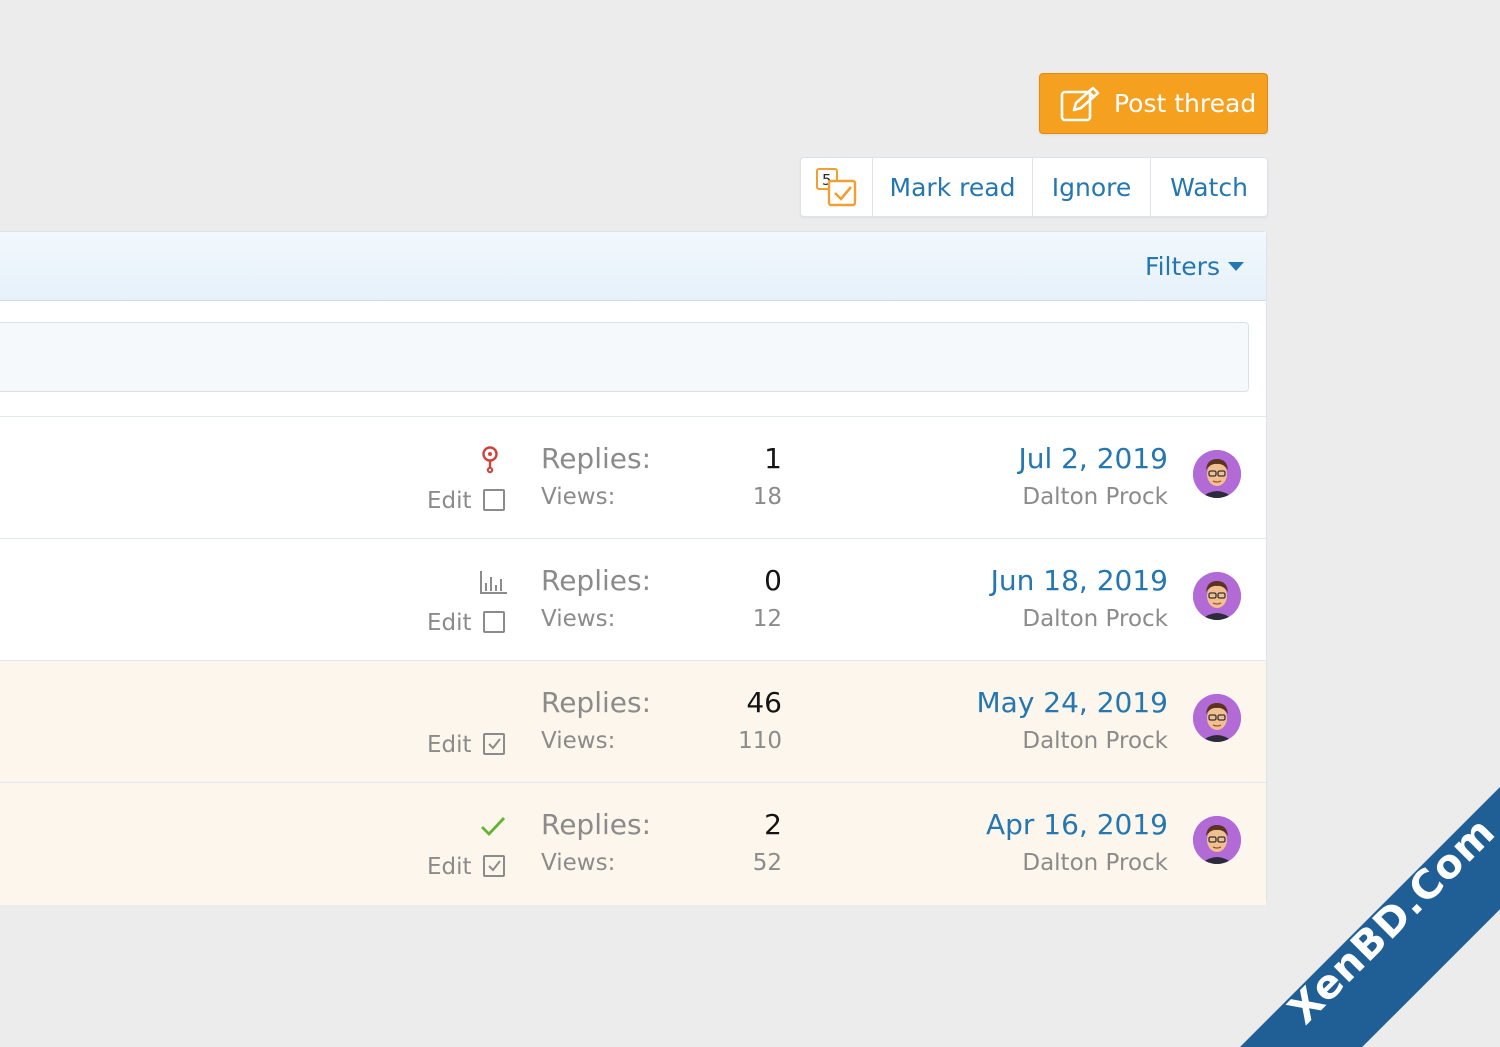  I want to click on last-post-date: Jul 2, 2019, so click(1093, 458).